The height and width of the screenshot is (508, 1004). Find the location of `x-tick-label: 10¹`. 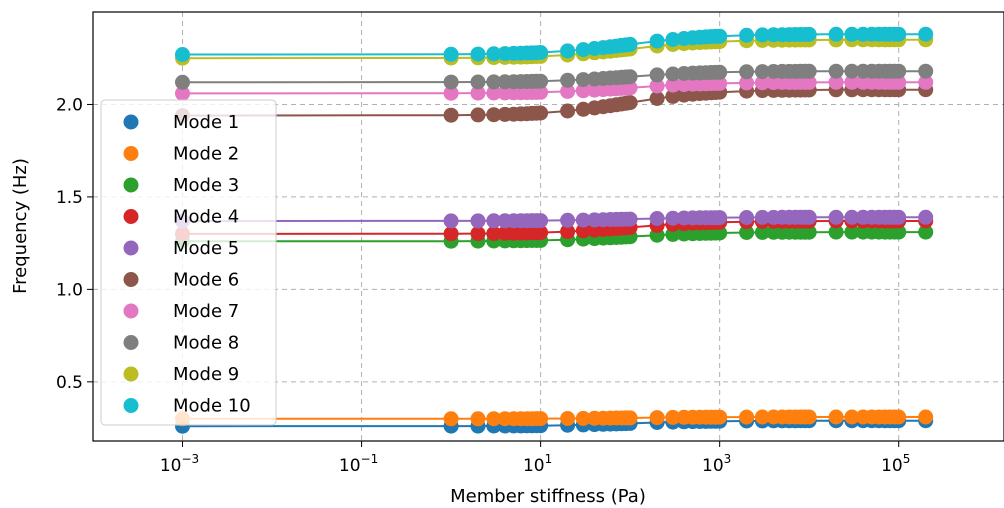

x-tick-label: 10¹ is located at coordinates (537, 464).